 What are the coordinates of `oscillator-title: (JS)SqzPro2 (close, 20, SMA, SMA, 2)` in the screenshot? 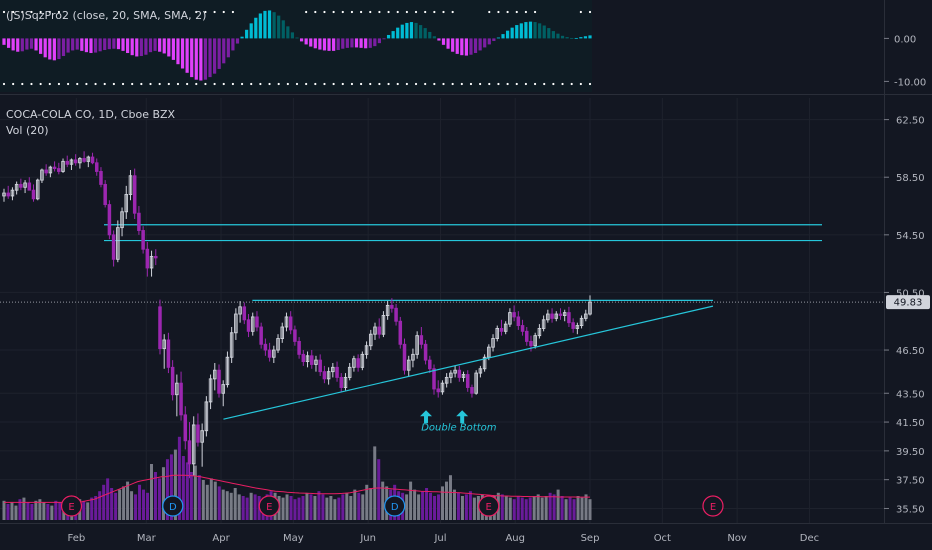 It's located at (106, 15).